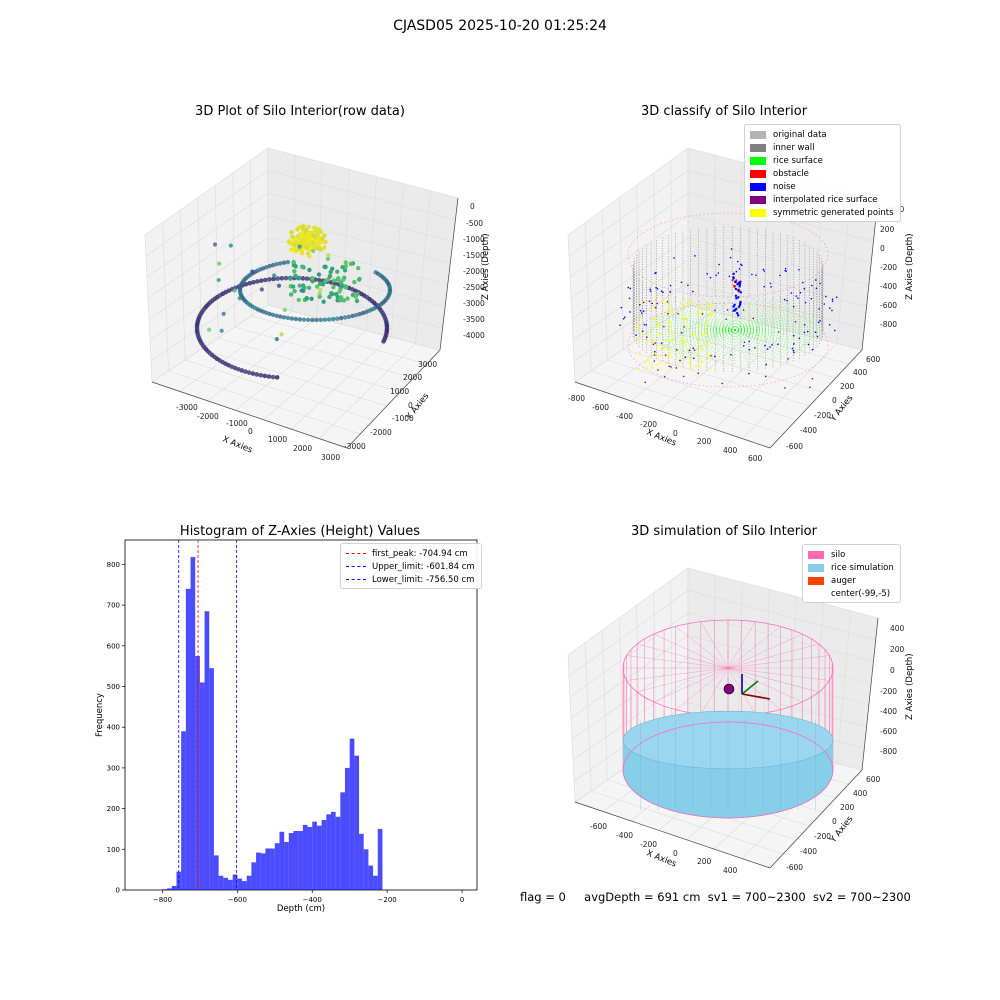 This screenshot has height=1000, width=1000. What do you see at coordinates (486, 266) in the screenshot?
I see `p1-zlabel: Z Axies (Depth)` at bounding box center [486, 266].